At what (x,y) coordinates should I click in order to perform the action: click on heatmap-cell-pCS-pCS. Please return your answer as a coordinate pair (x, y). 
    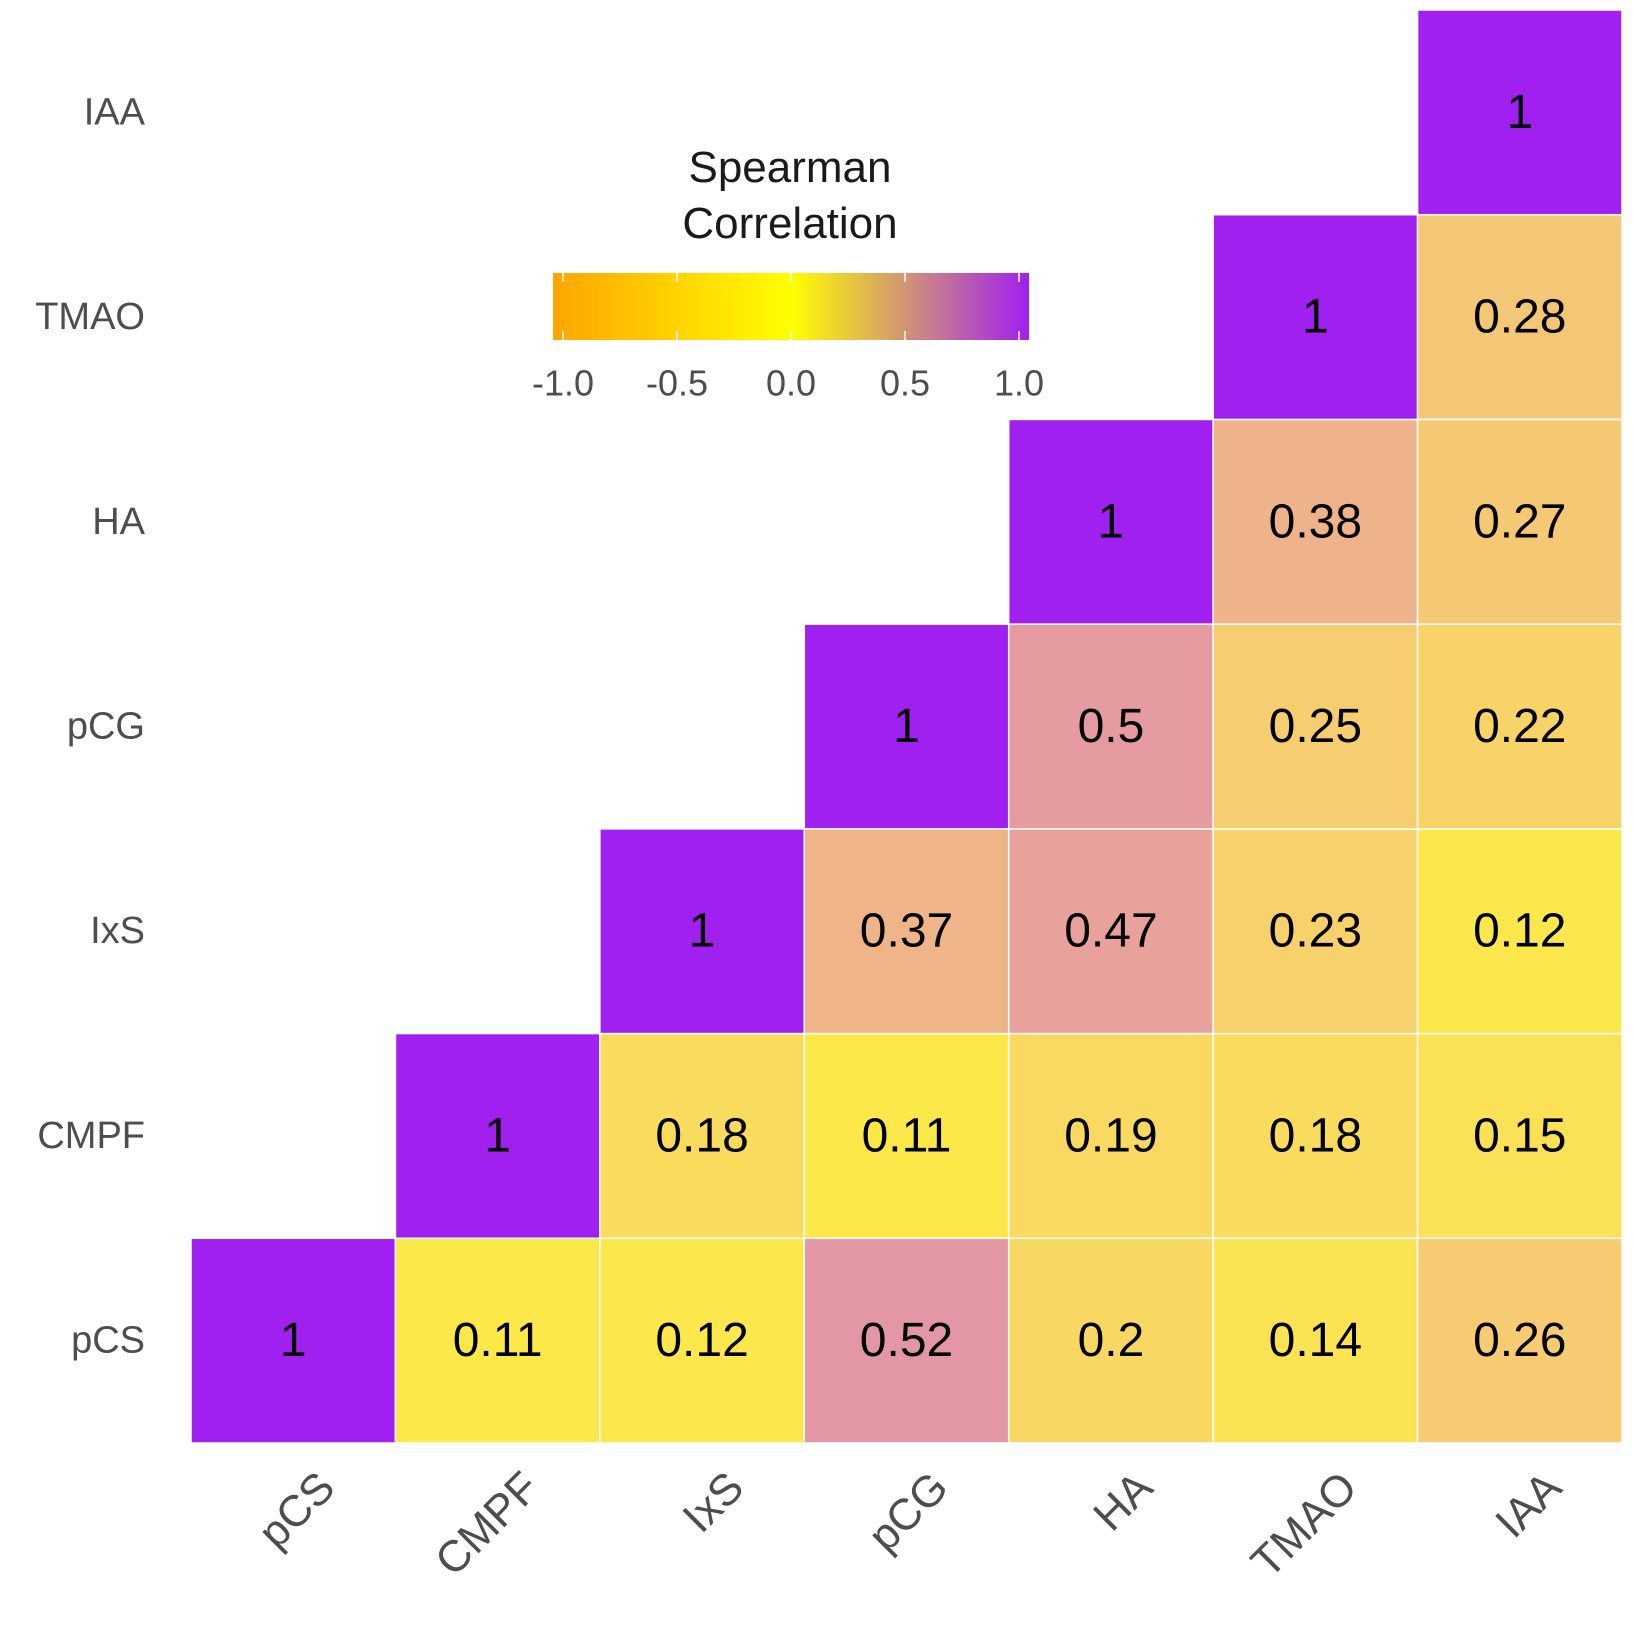
    Looking at the image, I should click on (293, 1340).